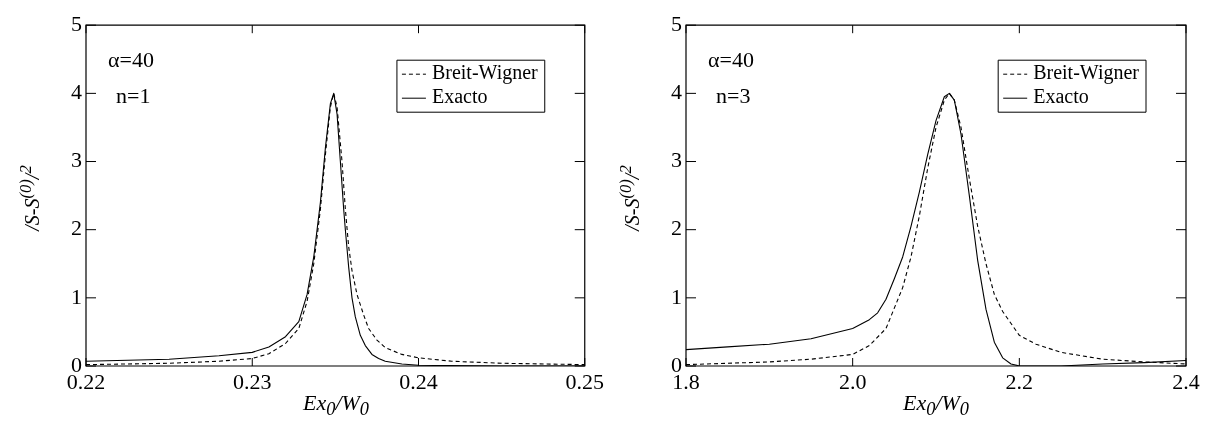 This screenshot has width=1209, height=433. Describe the element at coordinates (852, 381) in the screenshot. I see `x-tick-label: 2.0` at that location.